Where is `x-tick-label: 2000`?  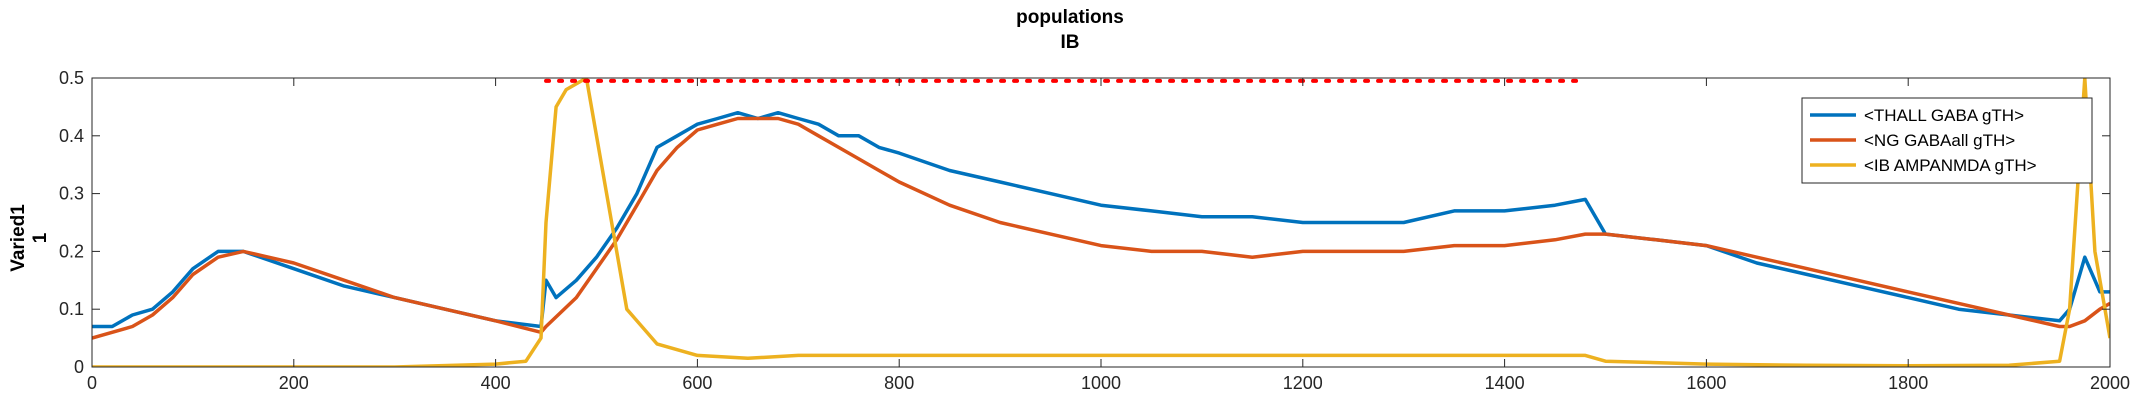
x-tick-label: 2000 is located at coordinates (2110, 383).